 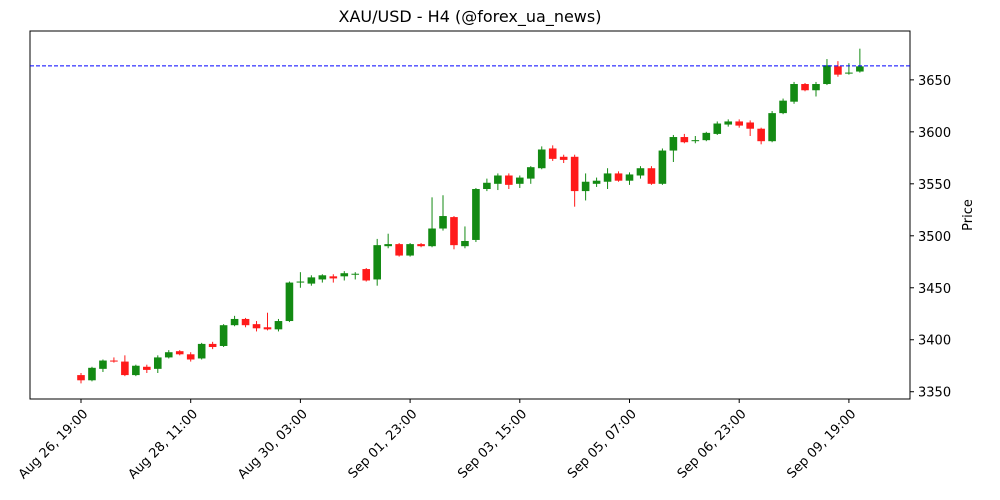 I want to click on x-tick-label: Sep 01, 23:00, so click(x=383, y=444).